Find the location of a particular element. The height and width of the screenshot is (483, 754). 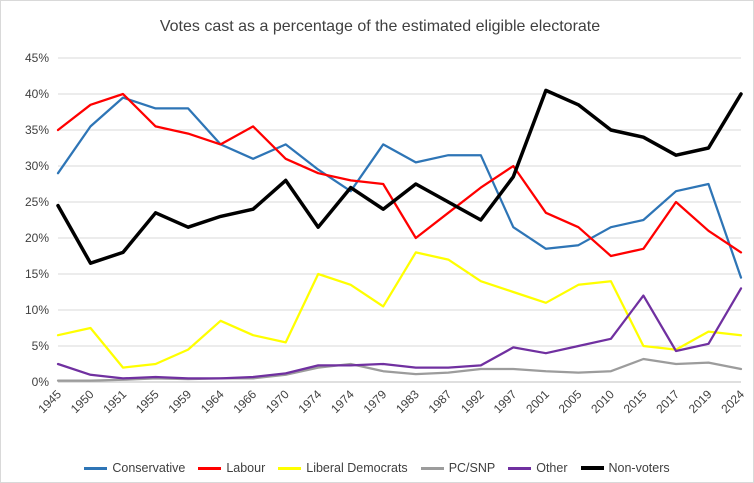

x-axis-tick-label: 1997 is located at coordinates (505, 401).